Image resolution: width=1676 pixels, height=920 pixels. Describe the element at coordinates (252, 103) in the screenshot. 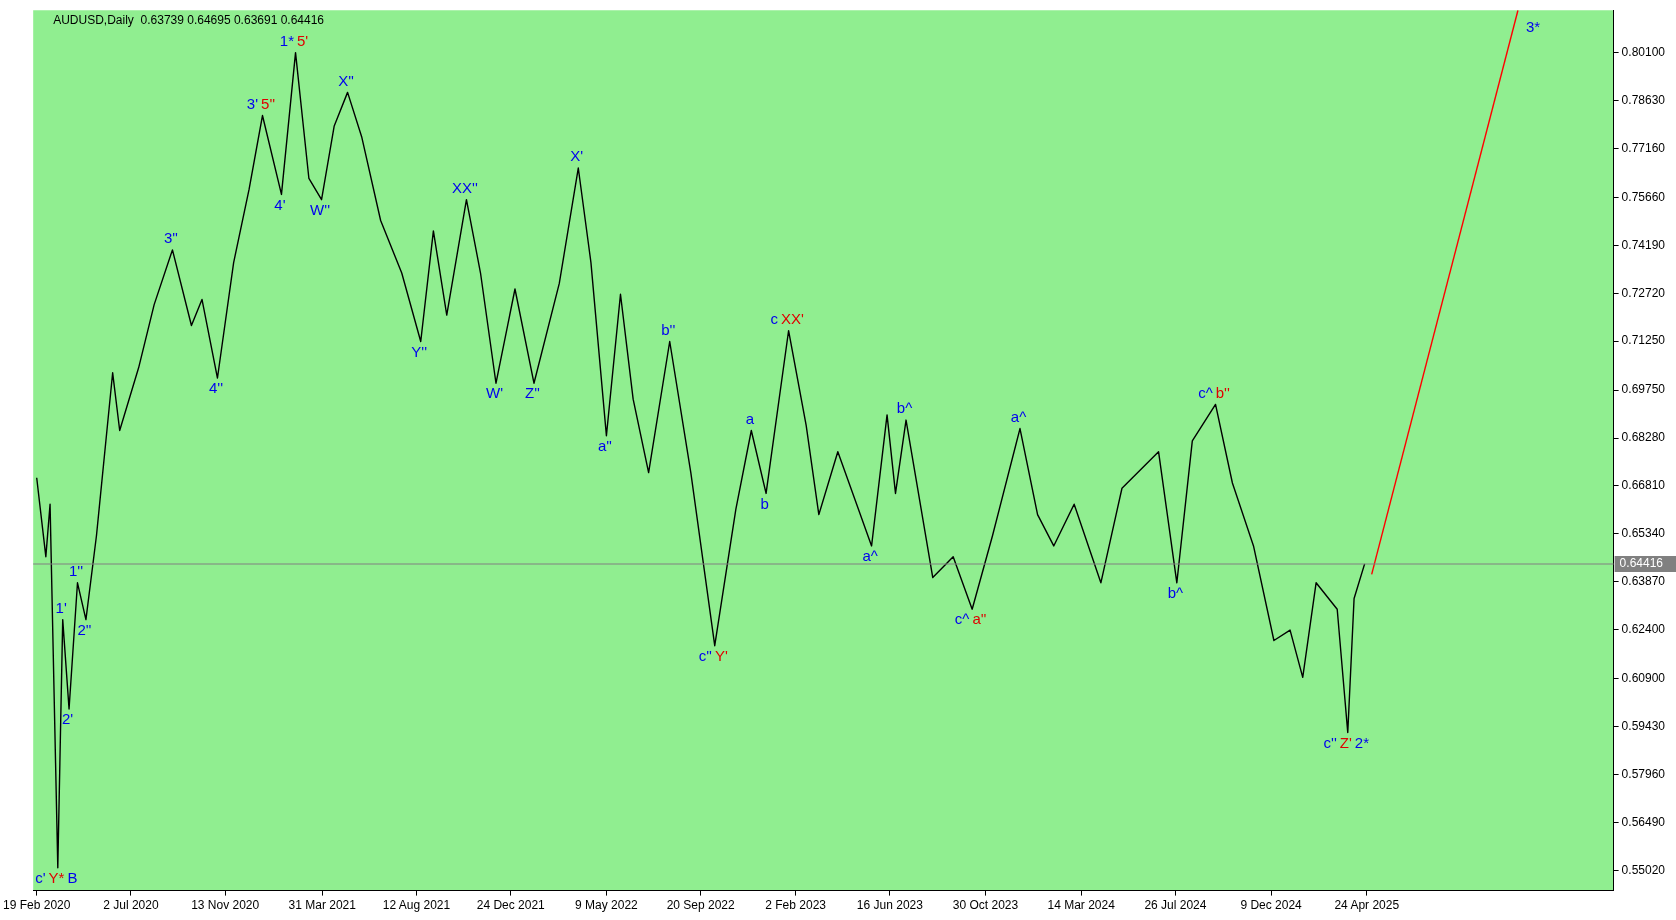

I see `annotation: 3'` at that location.